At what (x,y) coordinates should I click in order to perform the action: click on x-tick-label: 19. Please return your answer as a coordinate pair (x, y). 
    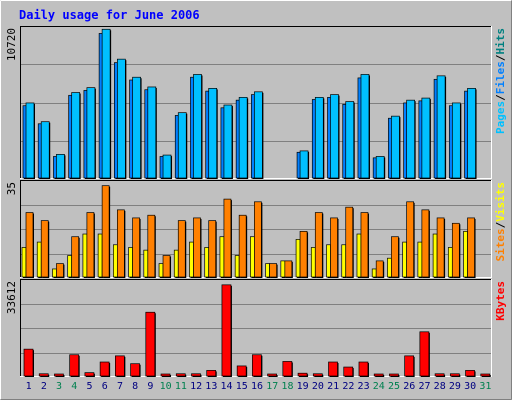
    Looking at the image, I should click on (303, 386).